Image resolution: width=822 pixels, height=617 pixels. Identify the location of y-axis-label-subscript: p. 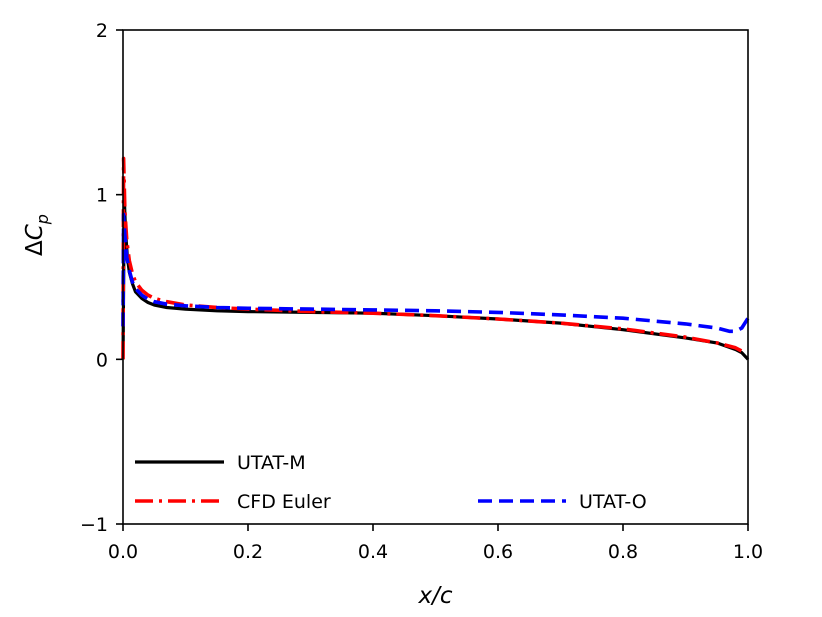
(42, 219).